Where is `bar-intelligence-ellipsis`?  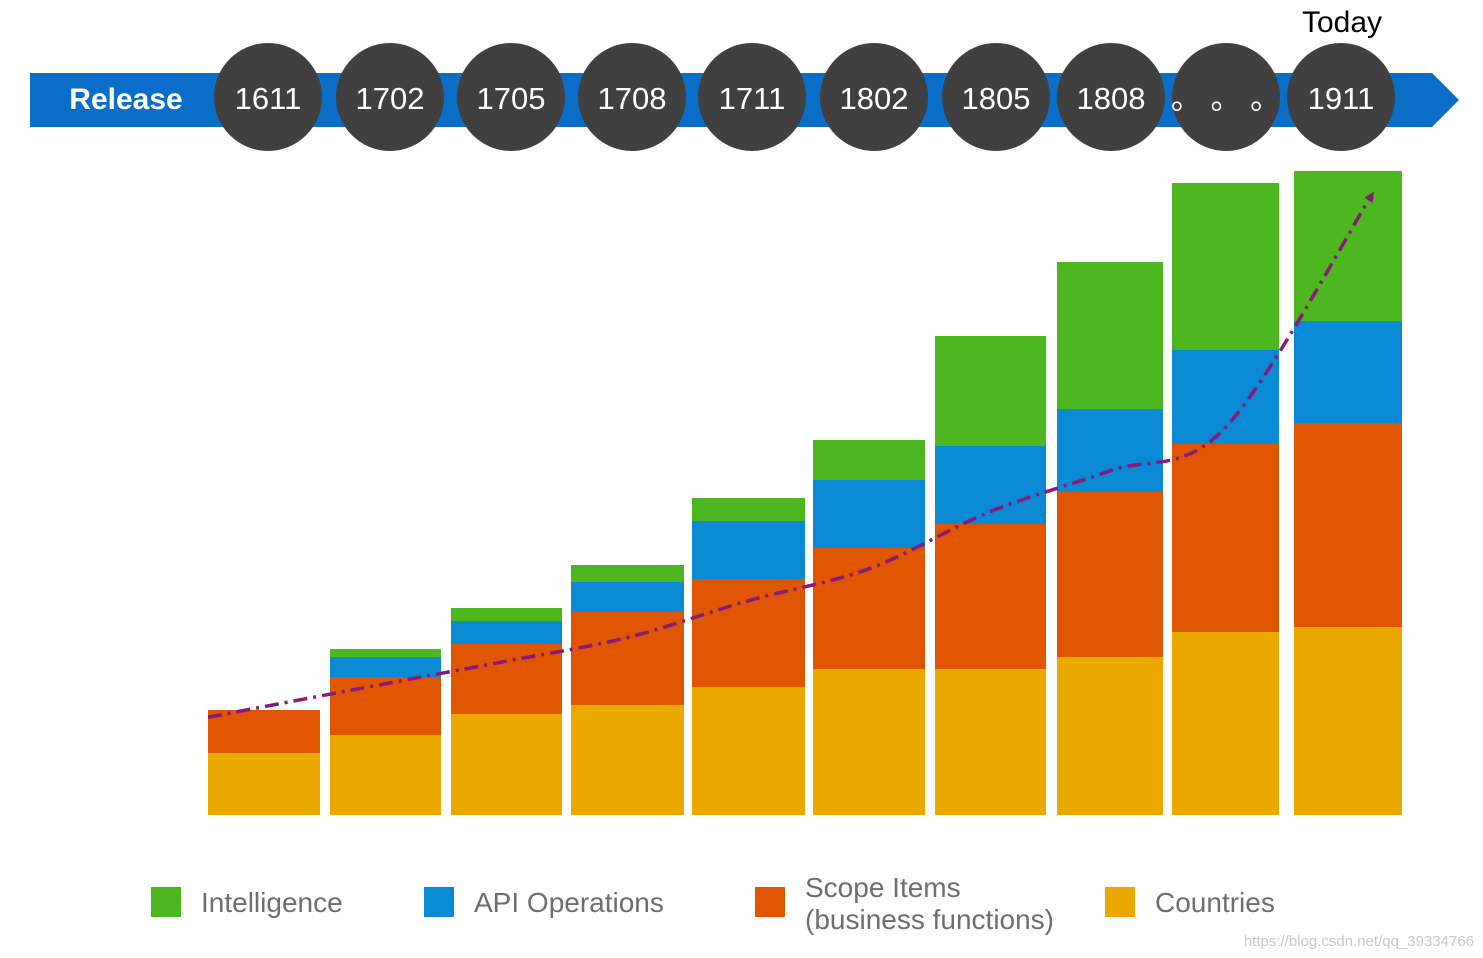
bar-intelligence-ellipsis is located at coordinates (1225, 266).